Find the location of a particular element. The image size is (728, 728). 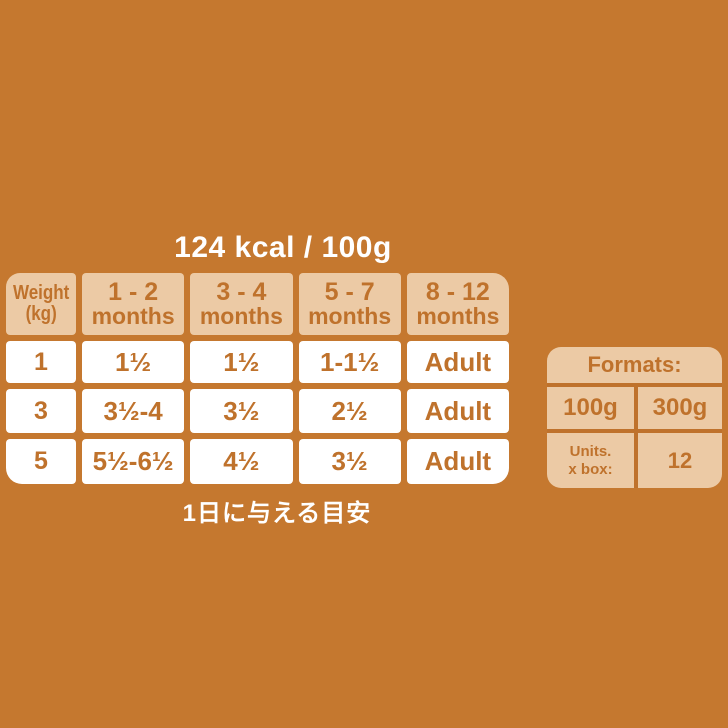

format-size-300g: 300g is located at coordinates (678, 406).